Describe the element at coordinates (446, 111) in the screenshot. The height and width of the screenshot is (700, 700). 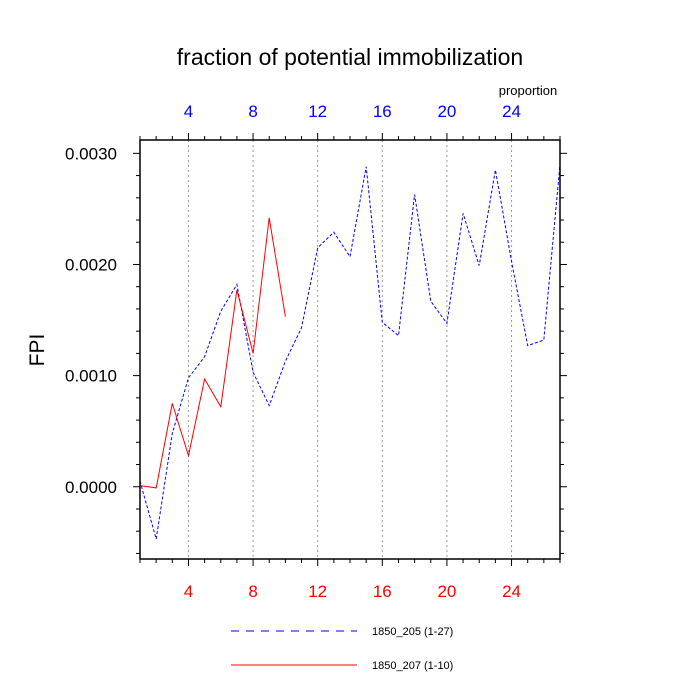
I see `x-tick-label-top: 20` at that location.